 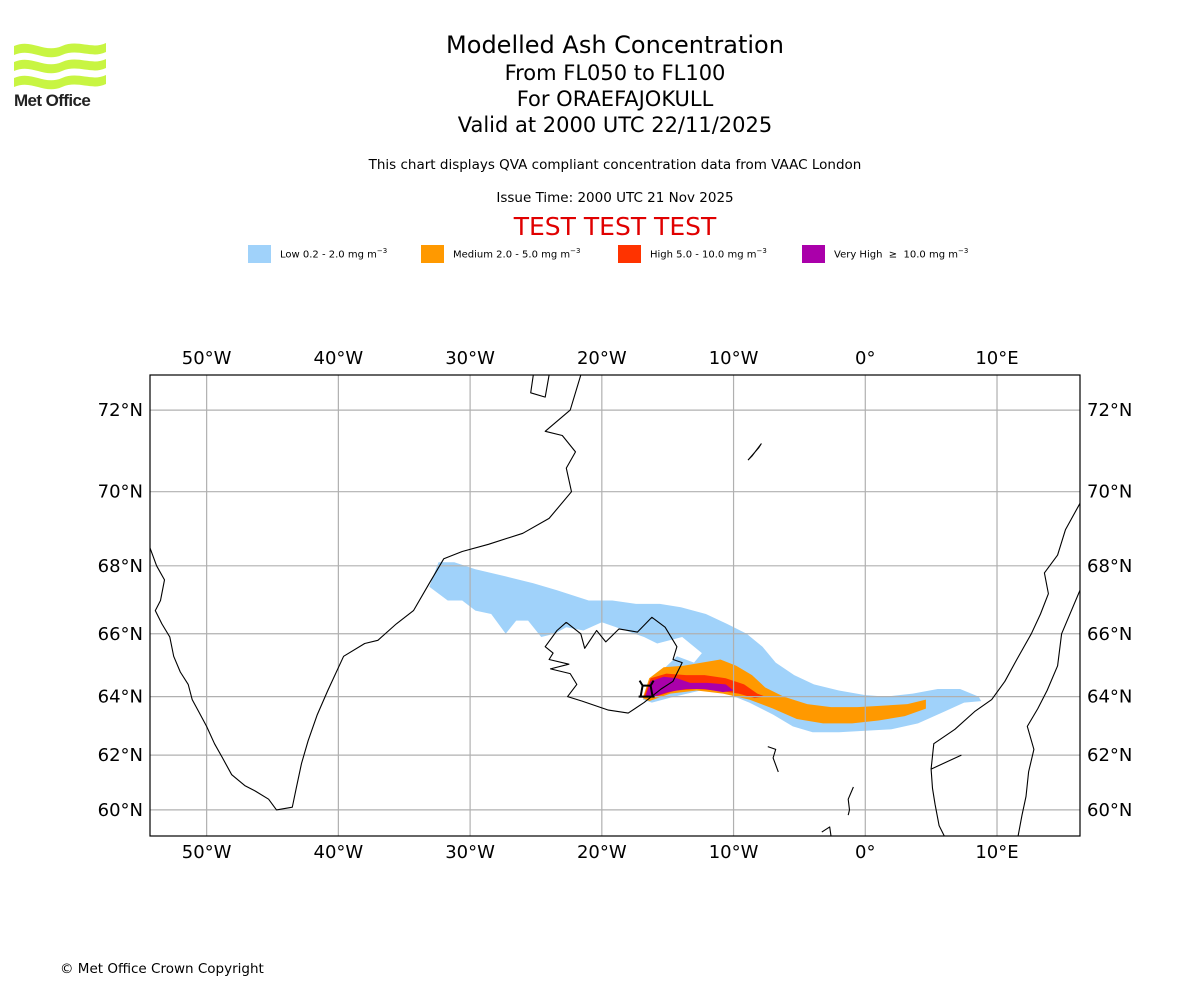 What do you see at coordinates (615, 99) in the screenshot?
I see `volcano-name: For ORAEFAJOKULL` at bounding box center [615, 99].